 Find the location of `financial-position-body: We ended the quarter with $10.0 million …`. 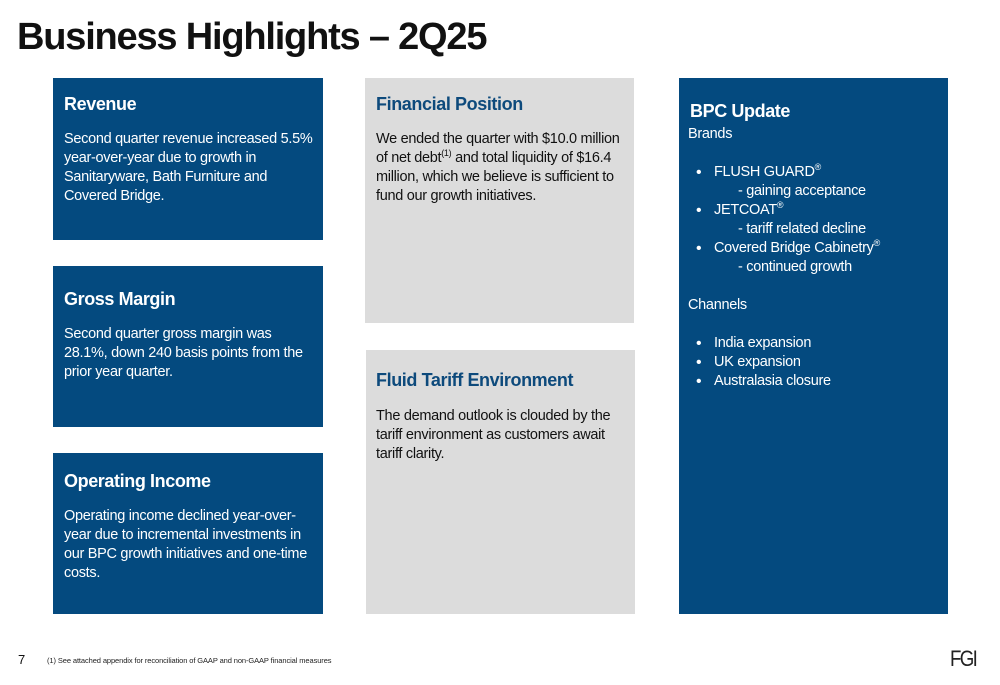

financial-position-body: We ended the quarter with $10.0 million … is located at coordinates (501, 168).